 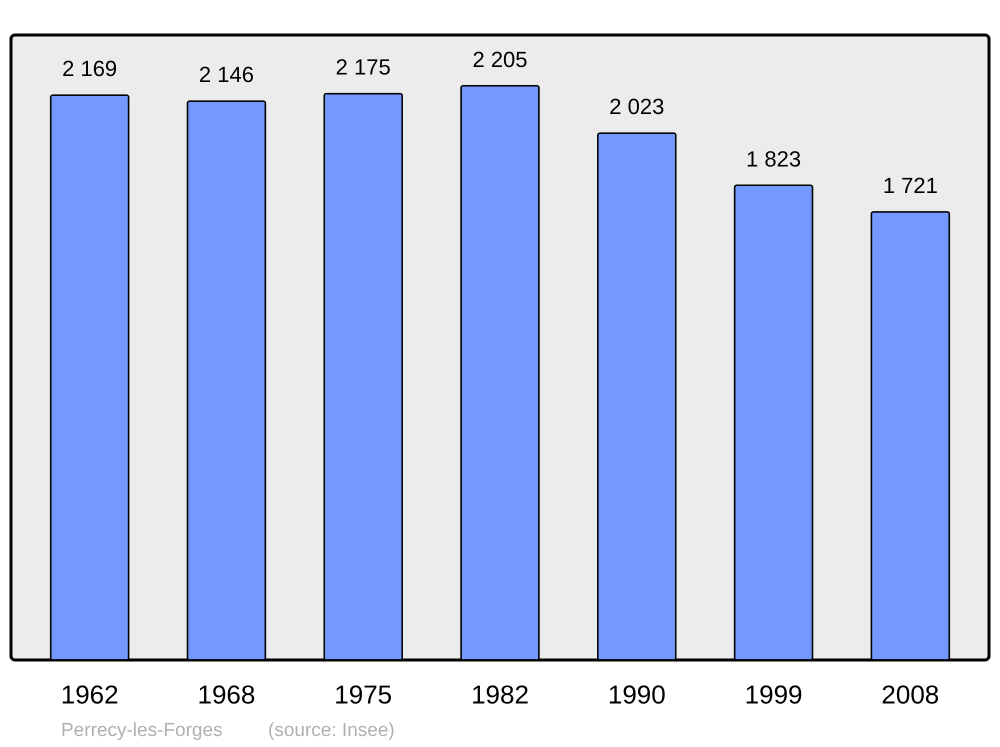 I want to click on data-label: 2 205, so click(x=500, y=59).